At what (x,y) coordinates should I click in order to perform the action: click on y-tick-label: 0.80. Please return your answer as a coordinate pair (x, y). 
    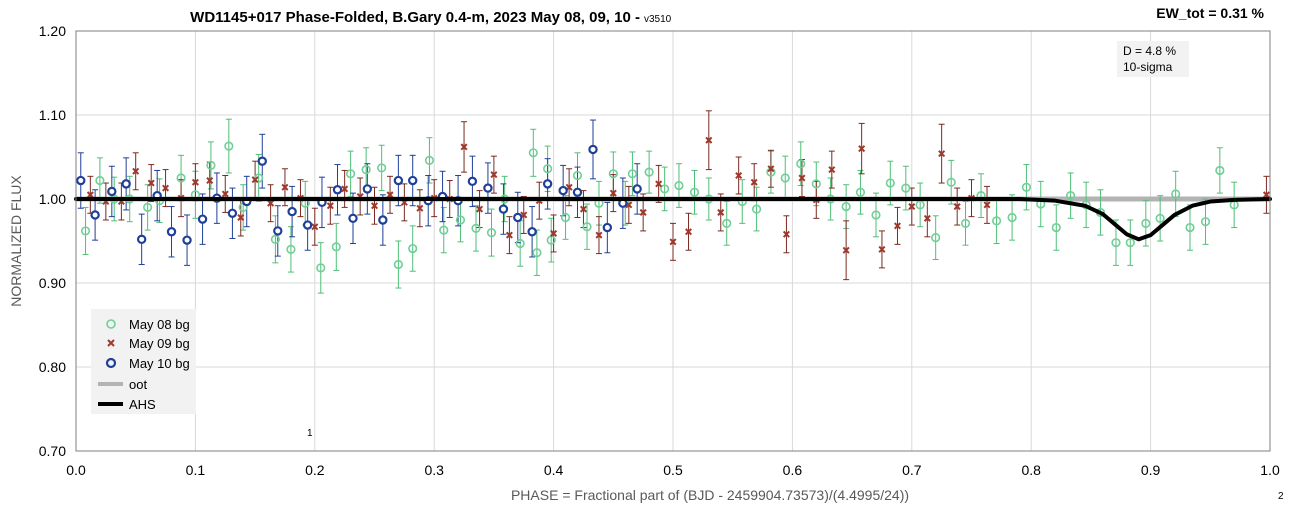
    Looking at the image, I should click on (52, 367).